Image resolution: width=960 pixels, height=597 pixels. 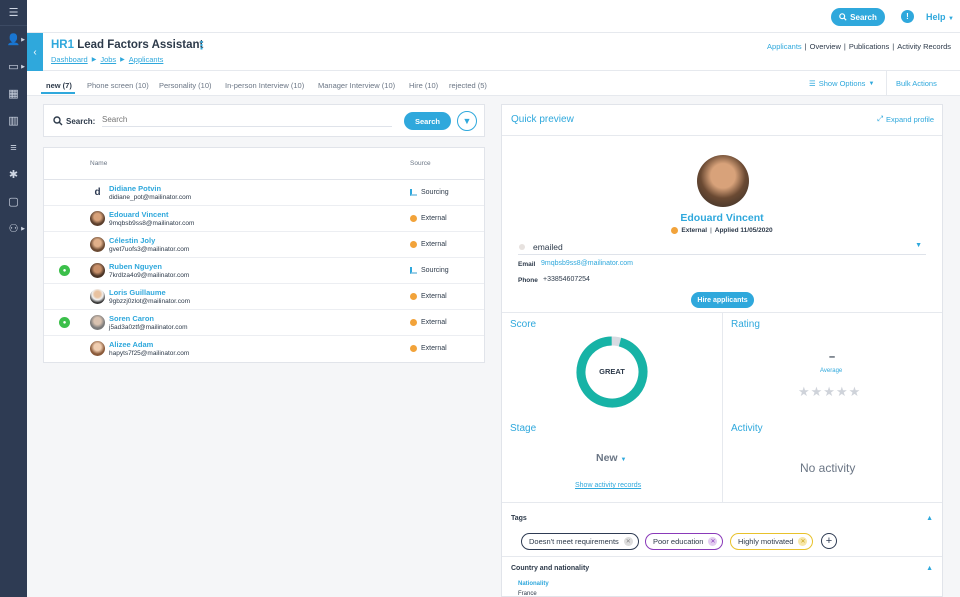 I want to click on expand-icon: ⤢, so click(x=880, y=118).